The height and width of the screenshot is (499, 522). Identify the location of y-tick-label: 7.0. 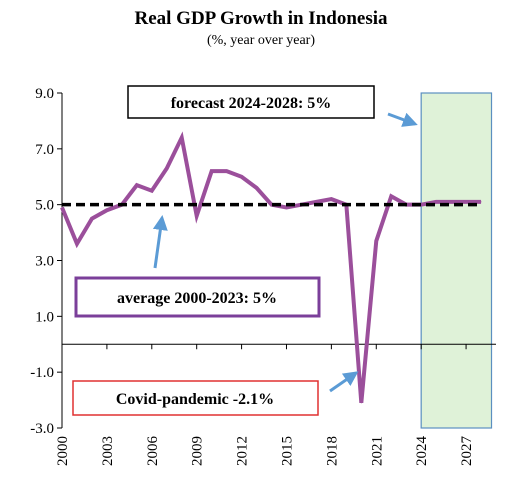
(44, 150).